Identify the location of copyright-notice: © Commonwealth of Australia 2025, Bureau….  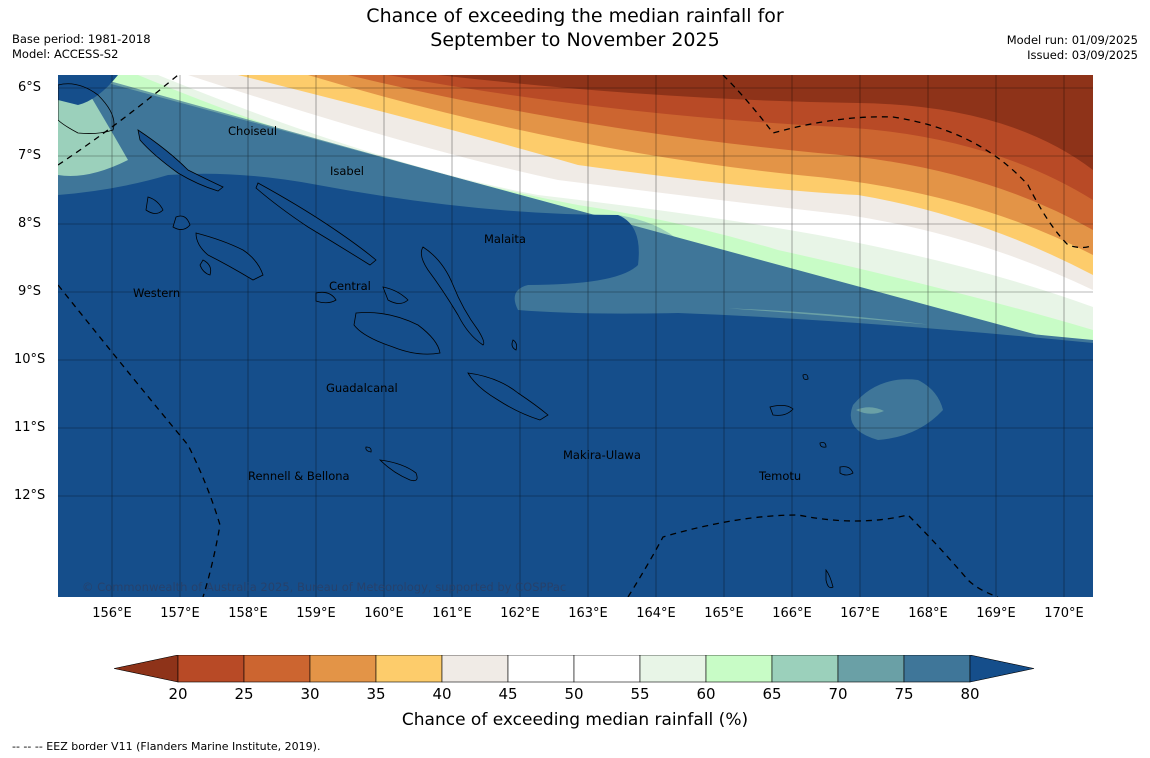
(324, 587).